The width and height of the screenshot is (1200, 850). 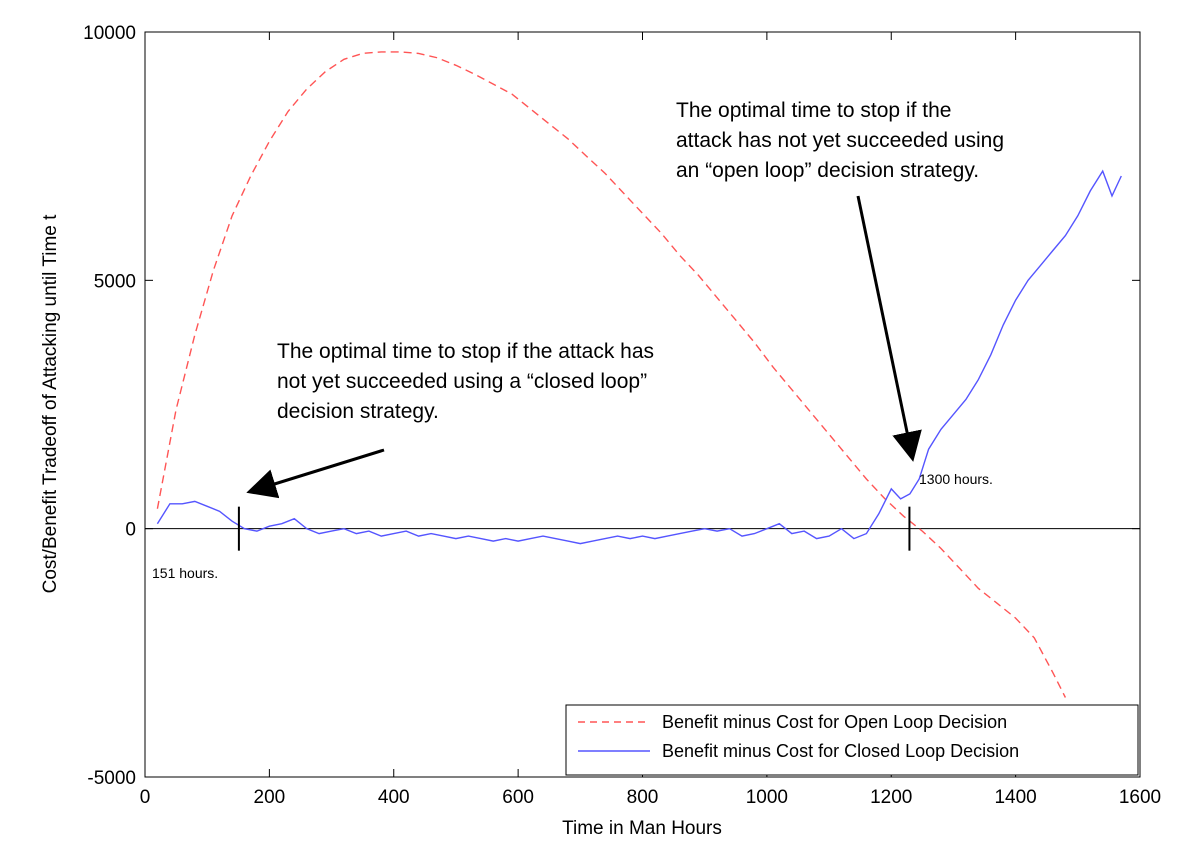 I want to click on y-tick-label: 10000, so click(x=109, y=33).